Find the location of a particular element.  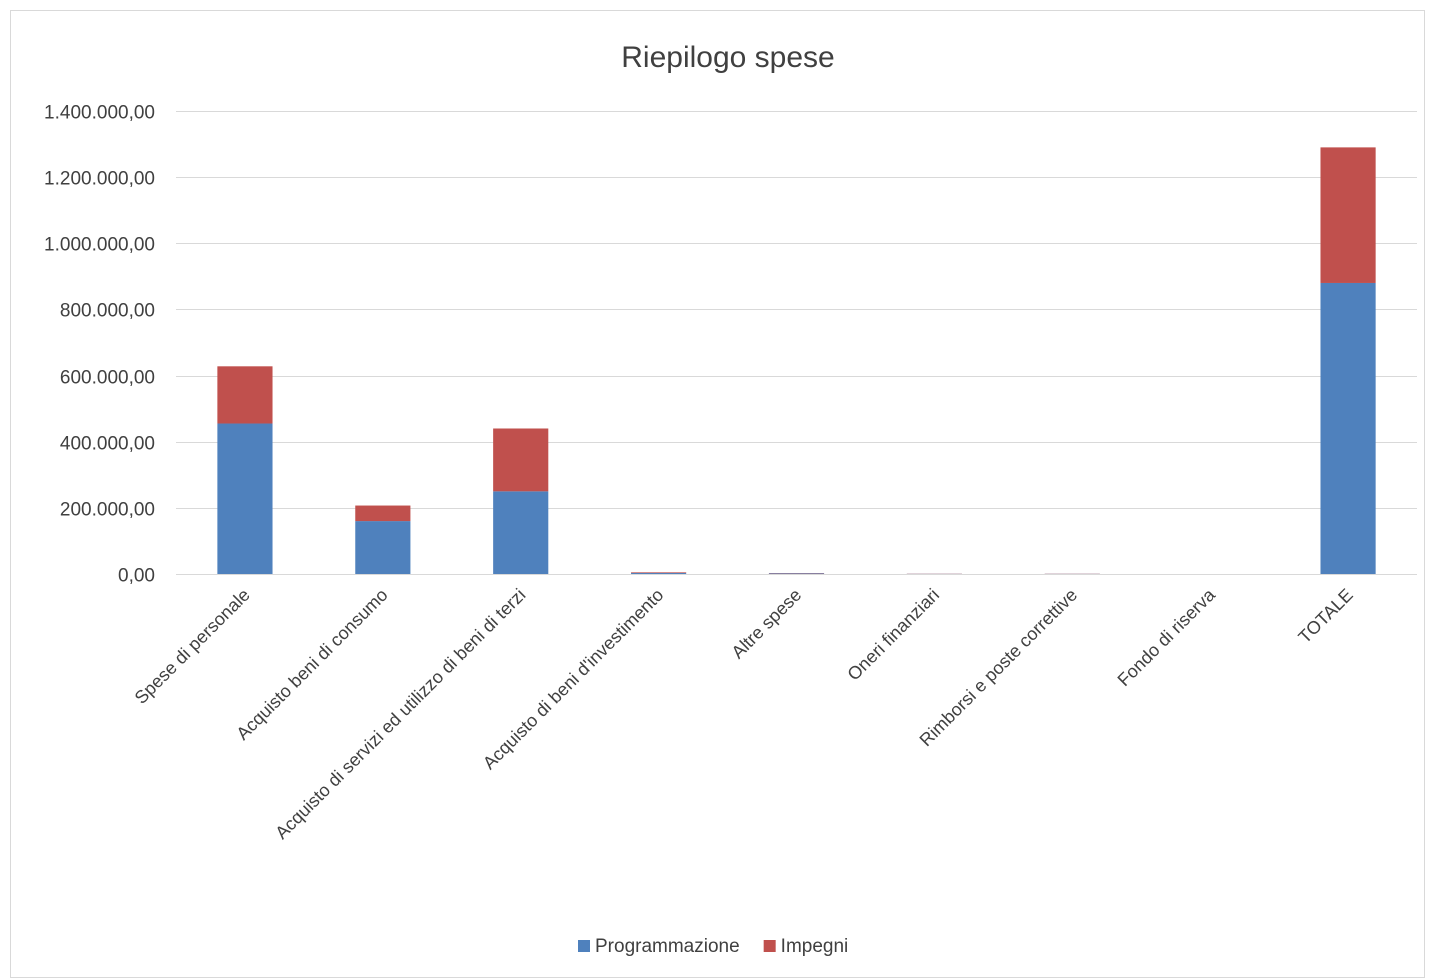

y-tick-label: 1.200.000,00 is located at coordinates (99, 179).